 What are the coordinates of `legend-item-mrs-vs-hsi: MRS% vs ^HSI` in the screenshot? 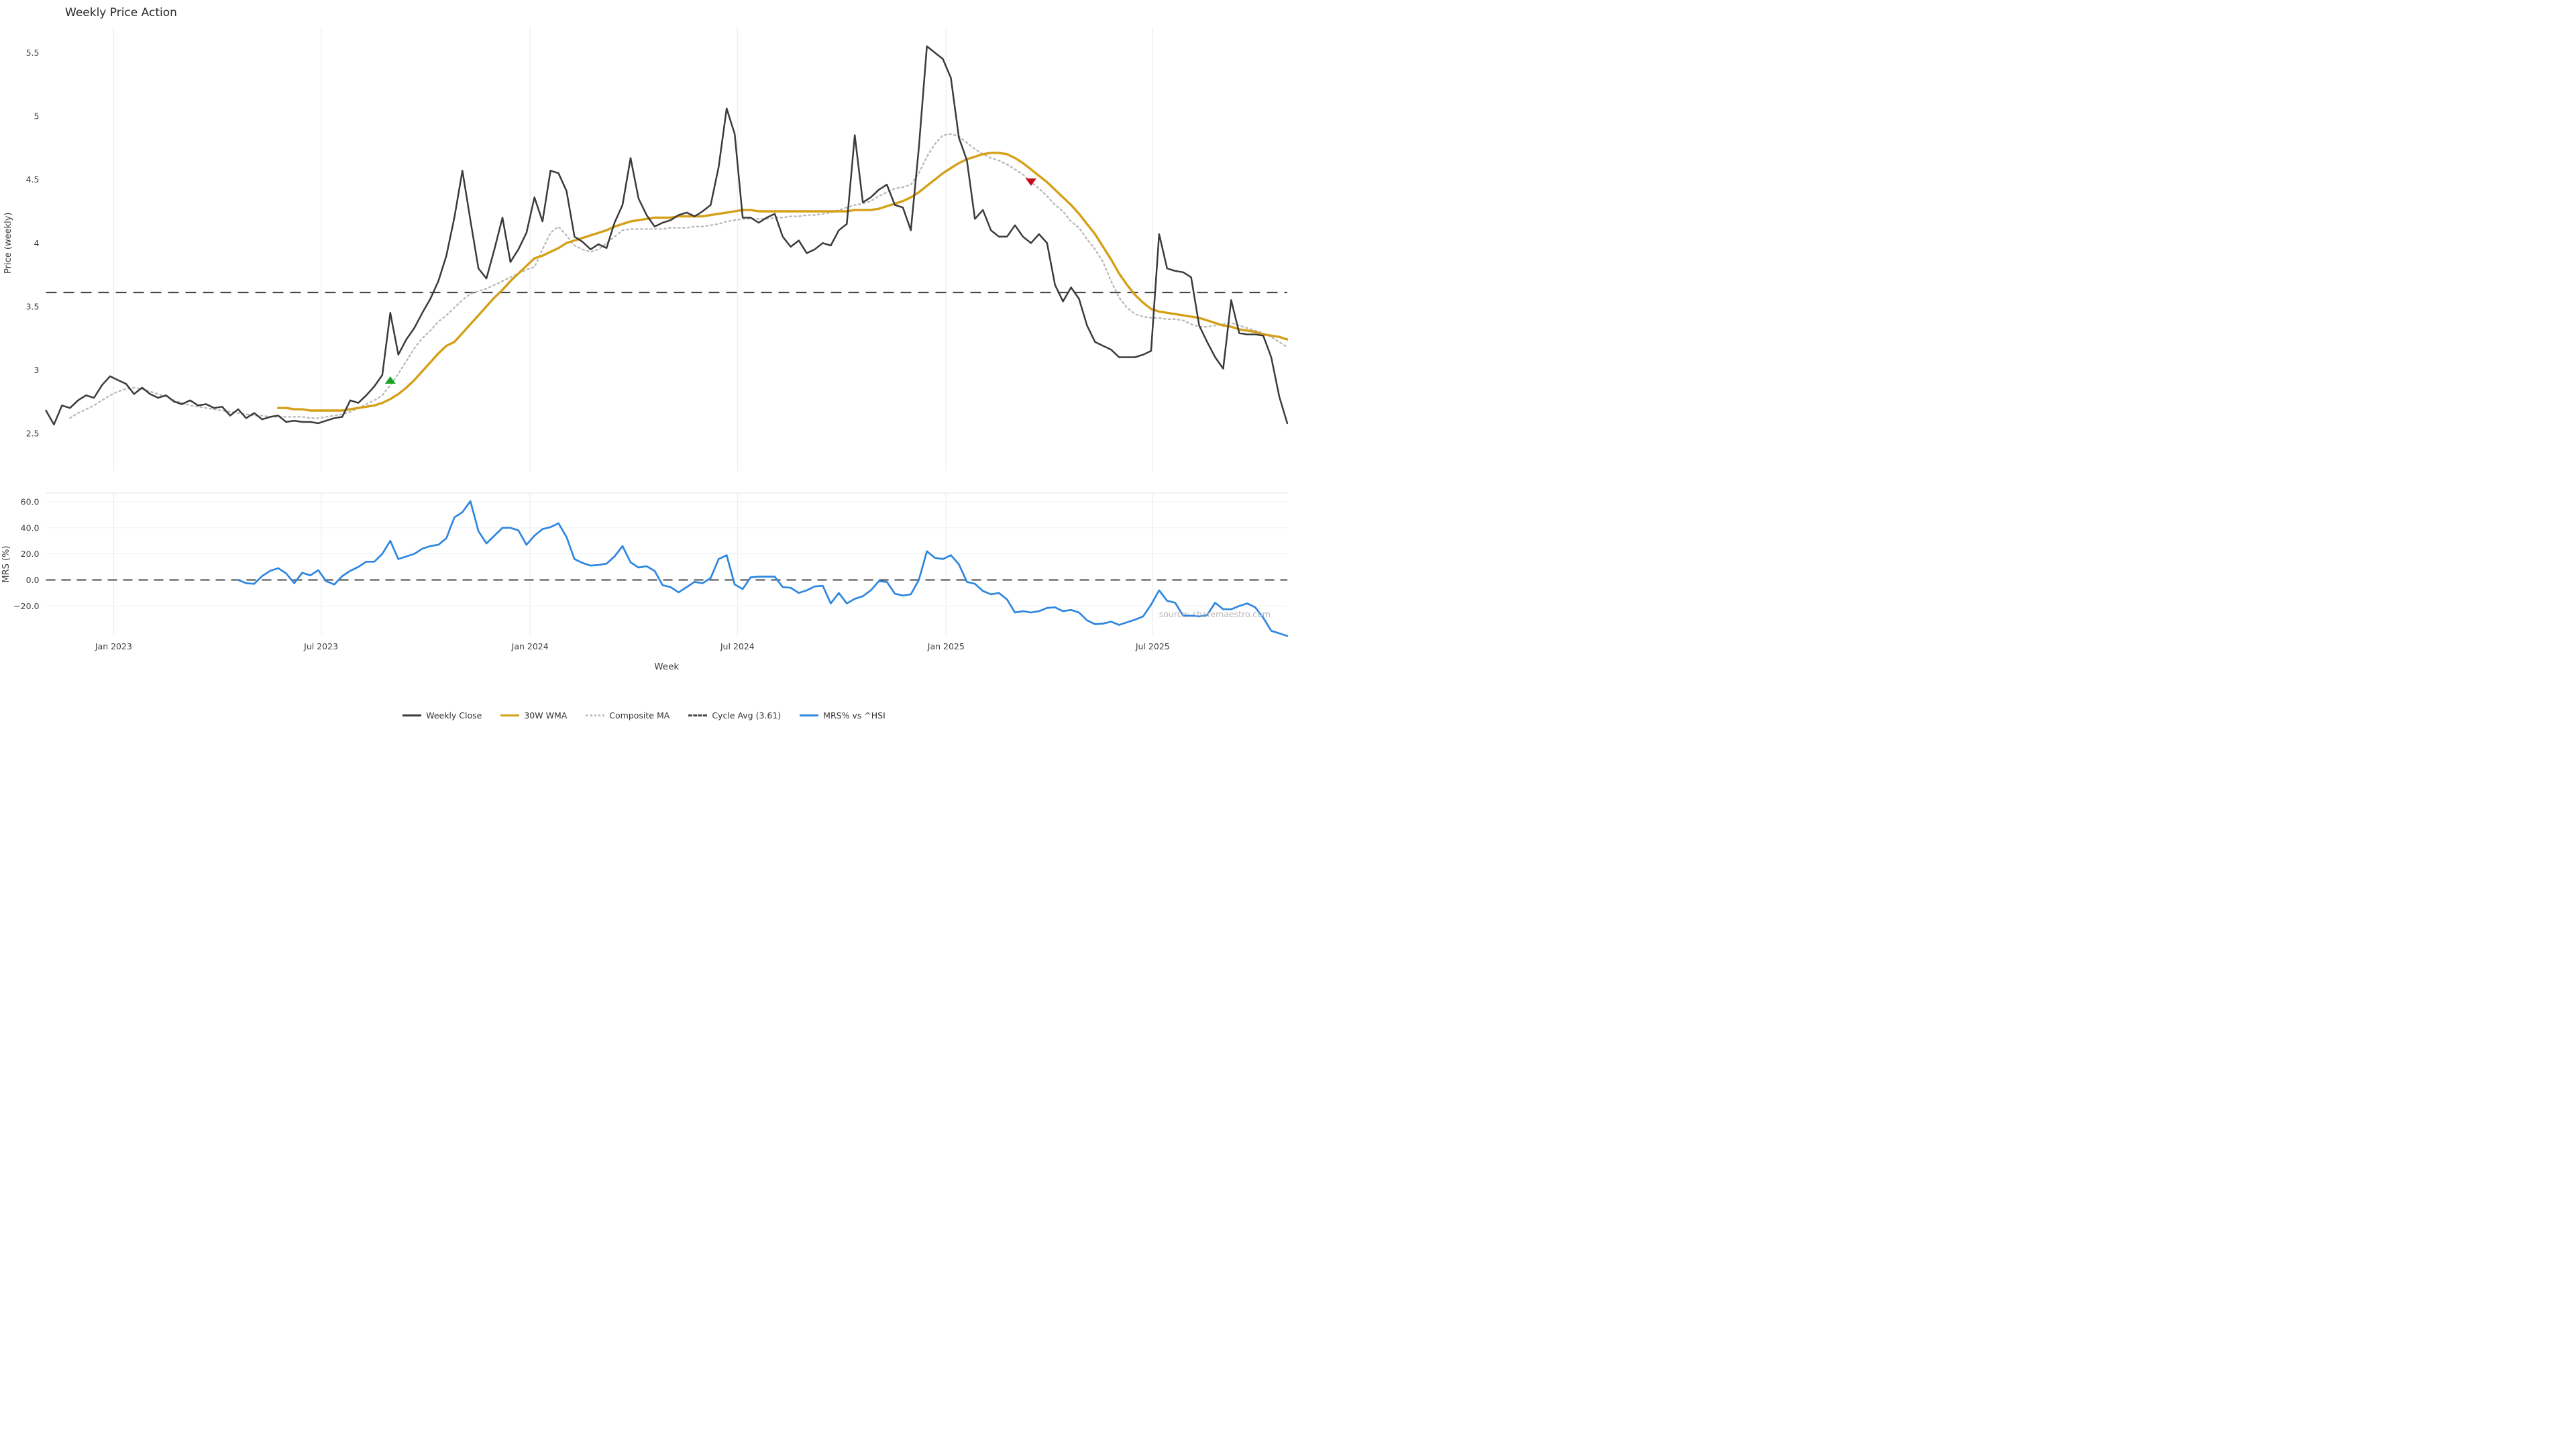 It's located at (842, 715).